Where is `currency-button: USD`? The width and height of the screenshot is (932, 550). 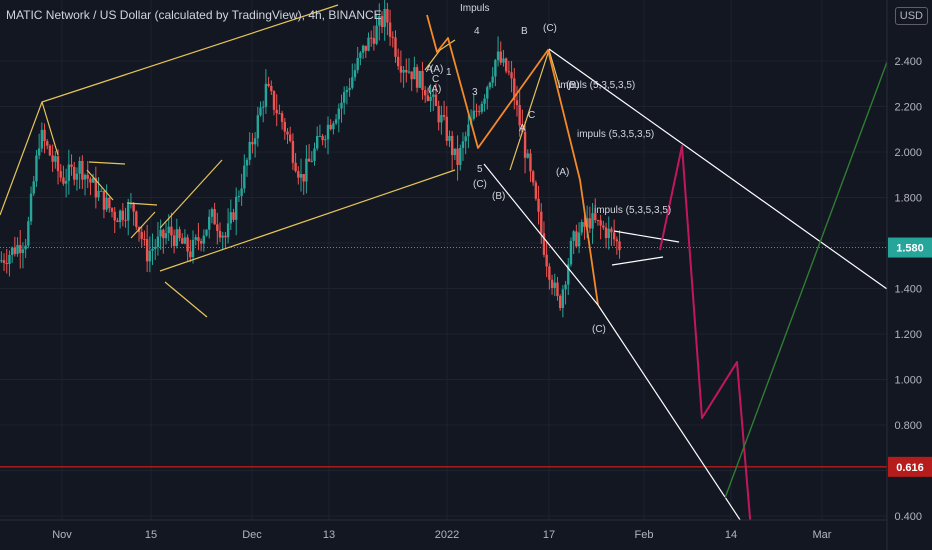
currency-button: USD is located at coordinates (911, 16).